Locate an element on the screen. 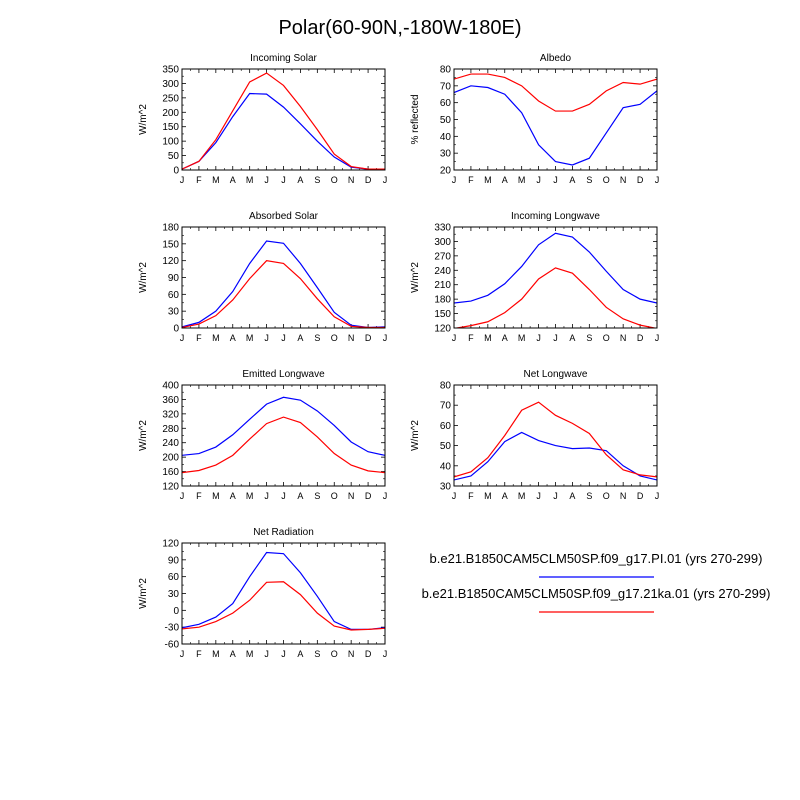  y-tick-label: 210 is located at coordinates (442, 285).